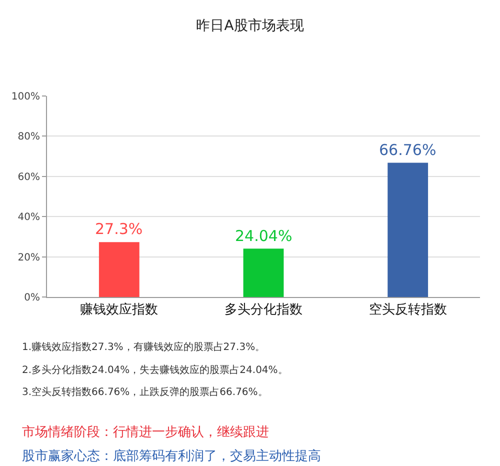  What do you see at coordinates (119, 229) in the screenshot?
I see `data-label: 27.3%` at bounding box center [119, 229].